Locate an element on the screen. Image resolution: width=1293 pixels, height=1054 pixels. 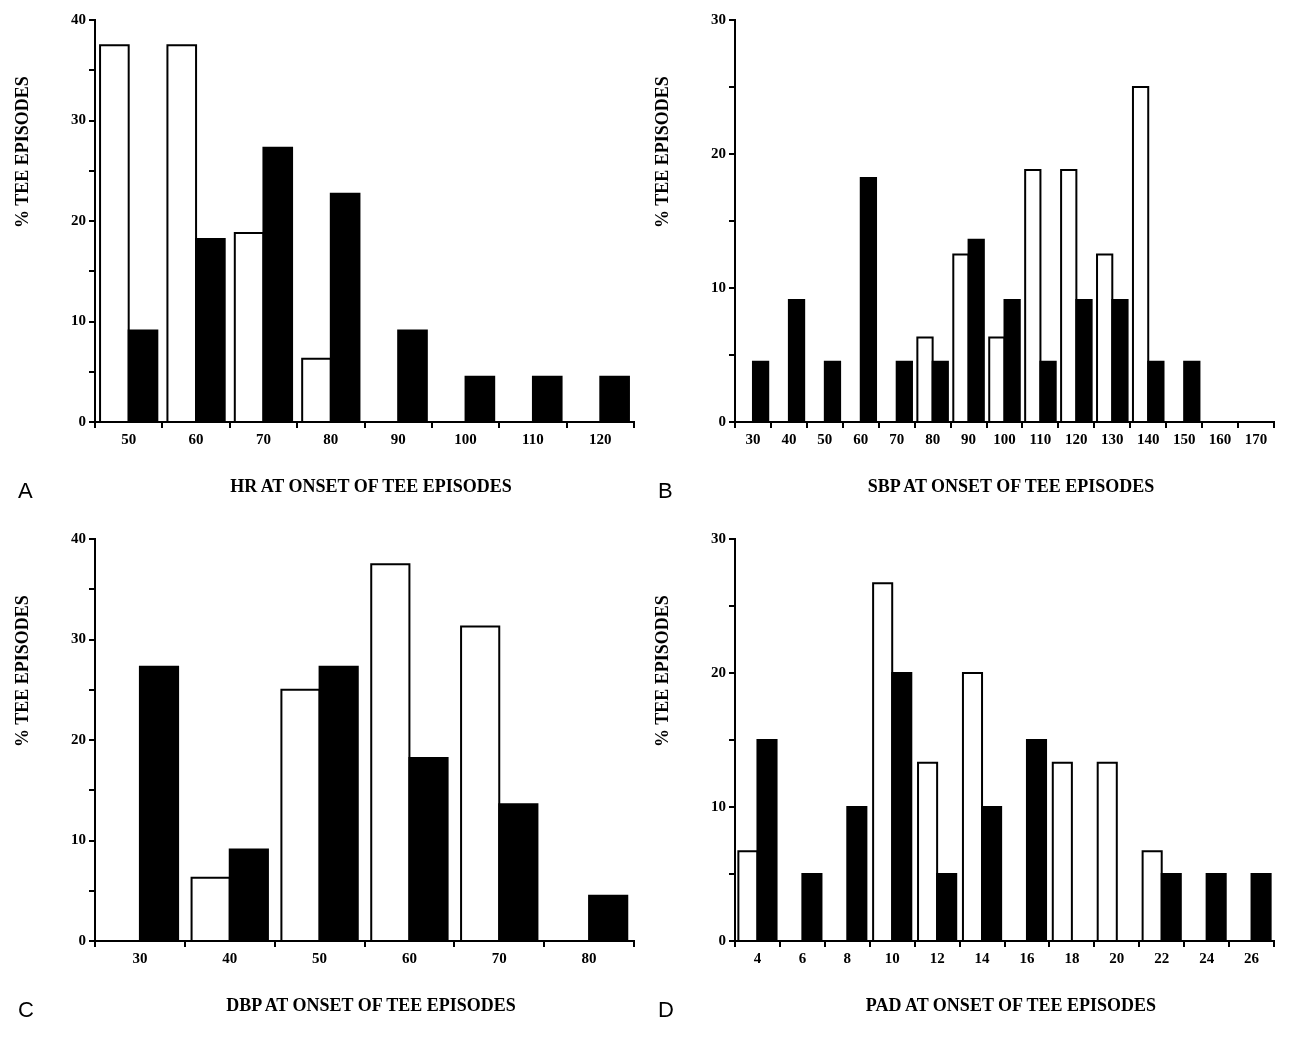
x-tick-label: 14 is located at coordinates (982, 957).